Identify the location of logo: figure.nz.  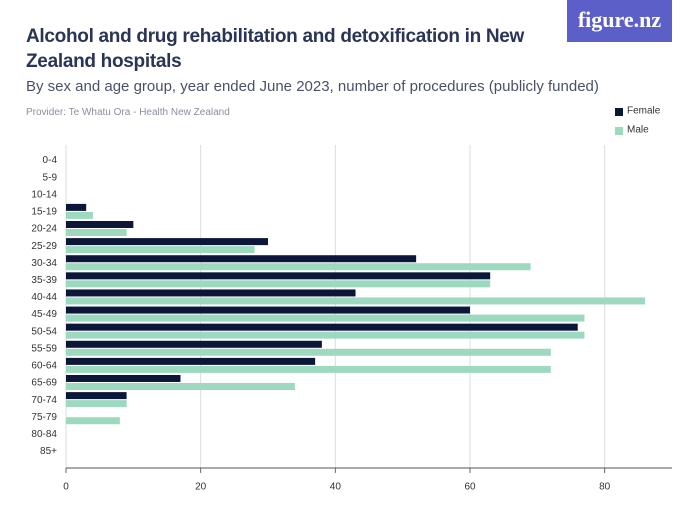
(619, 21).